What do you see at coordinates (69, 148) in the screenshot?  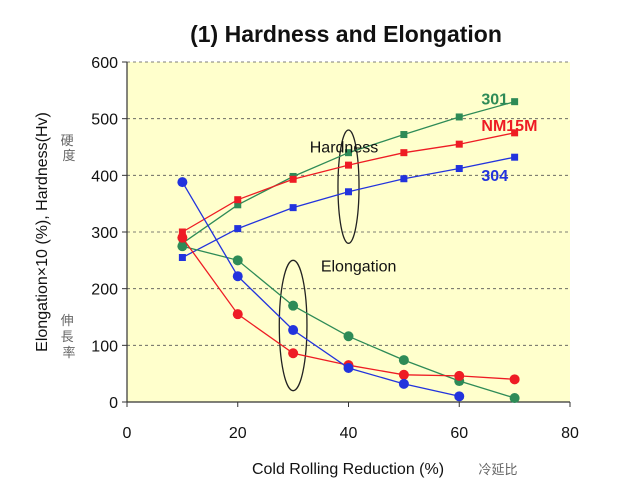 I see `y-axis-label-japanese-hardness: 硬 度` at bounding box center [69, 148].